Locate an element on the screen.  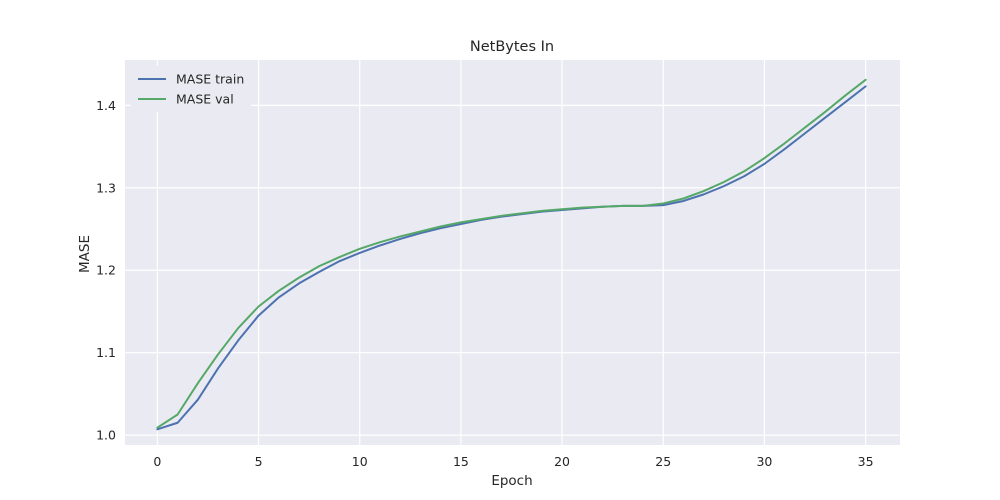
x-tick-label: 25 is located at coordinates (663, 461).